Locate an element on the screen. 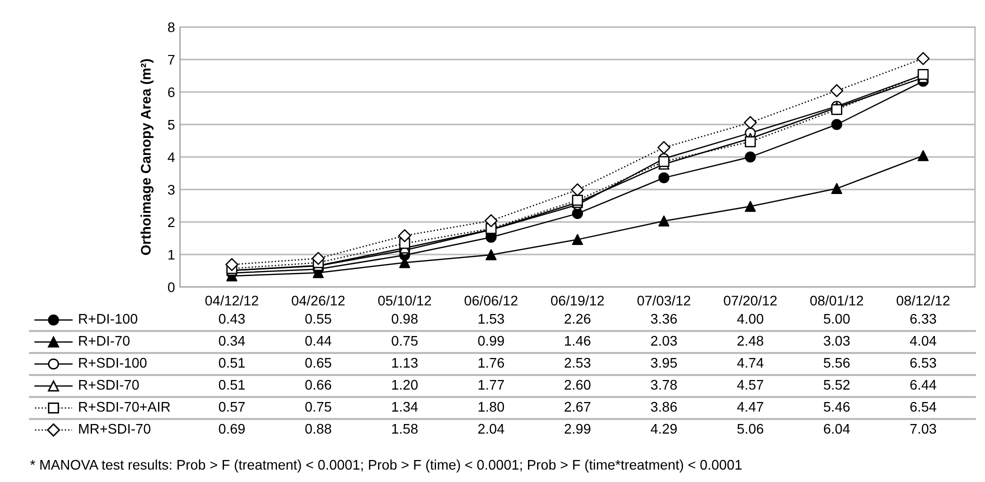 This screenshot has width=985, height=482. data-label: 1.13 is located at coordinates (405, 363).